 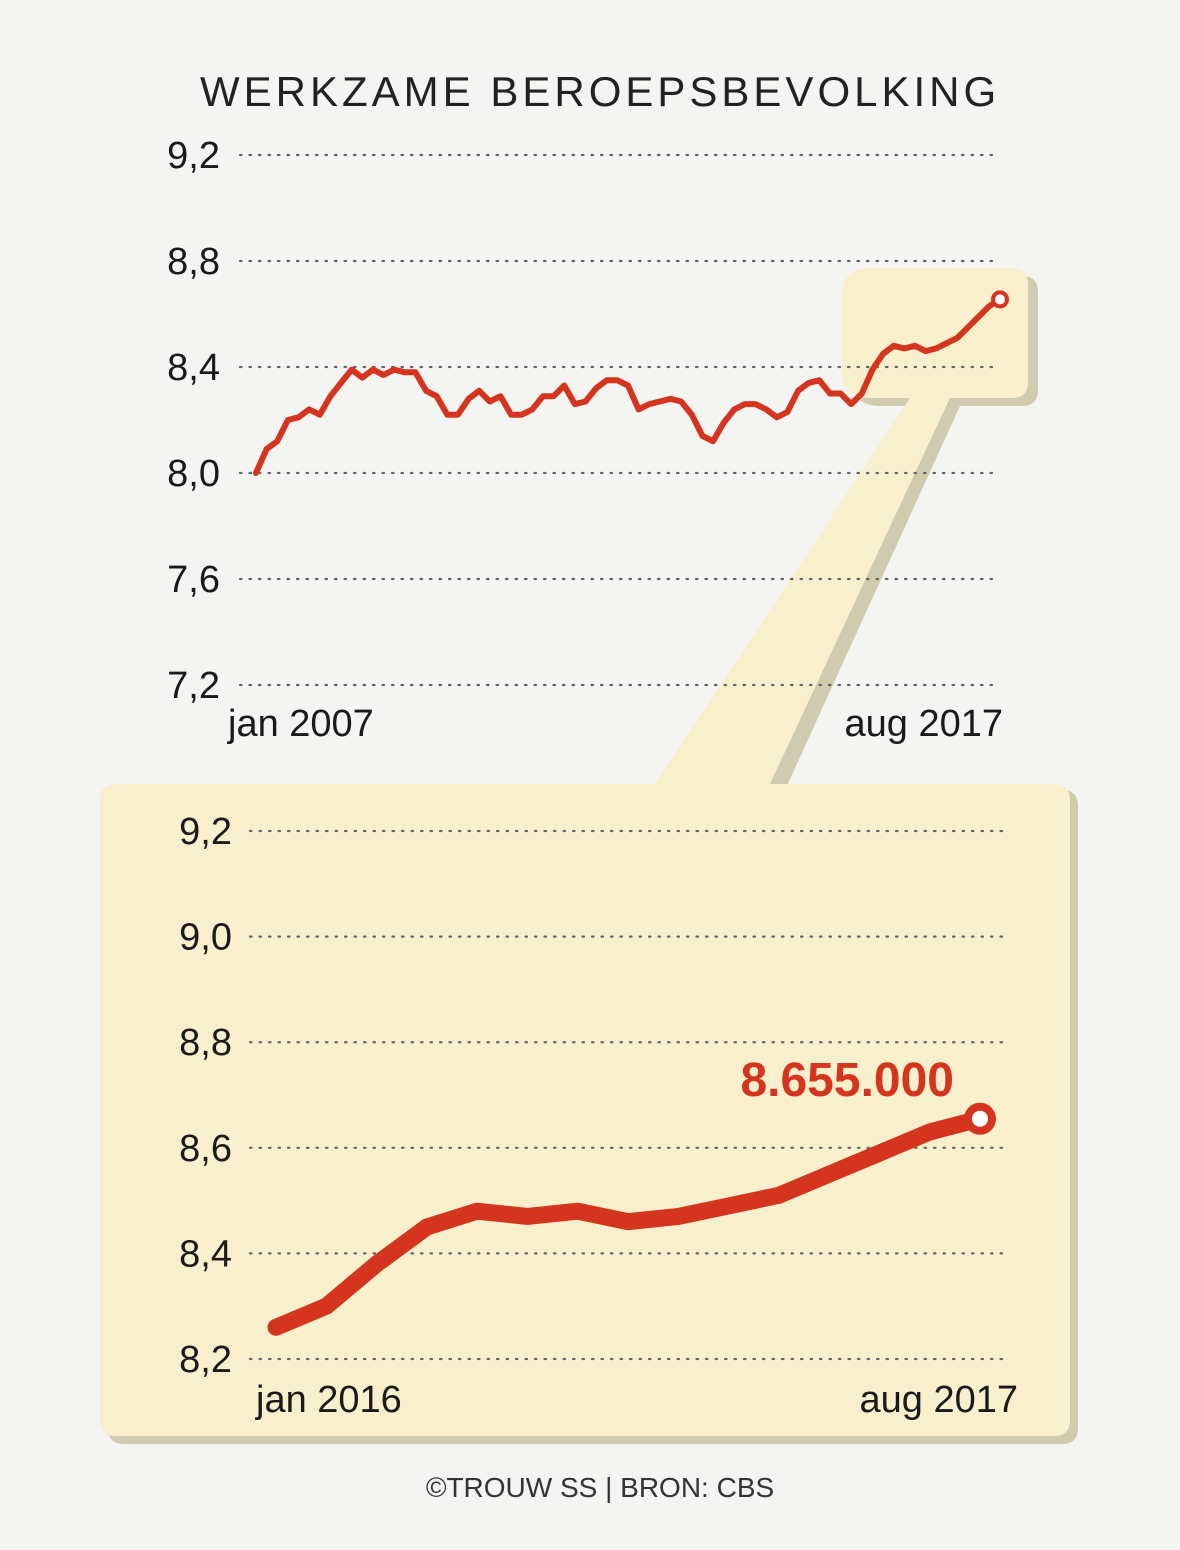 What do you see at coordinates (600, 91) in the screenshot?
I see `chart-title: WERKZAME BEROEPSBEVOLKING` at bounding box center [600, 91].